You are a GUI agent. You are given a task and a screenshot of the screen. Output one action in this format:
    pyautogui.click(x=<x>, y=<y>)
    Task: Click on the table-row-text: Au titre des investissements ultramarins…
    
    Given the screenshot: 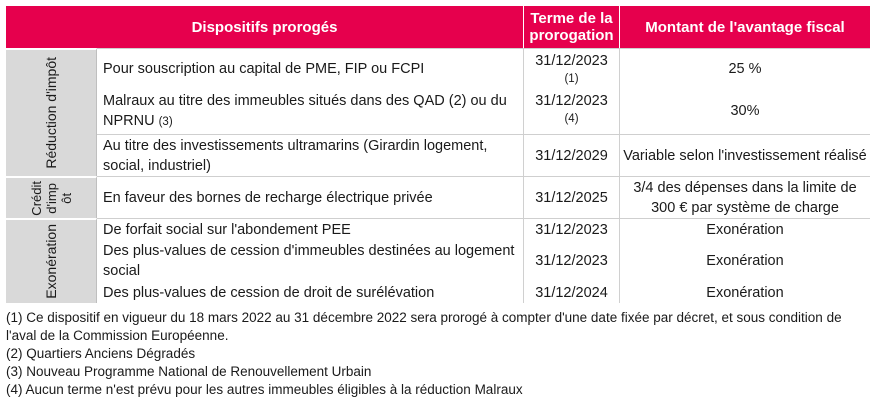 What is the action you would take?
    pyautogui.click(x=310, y=155)
    